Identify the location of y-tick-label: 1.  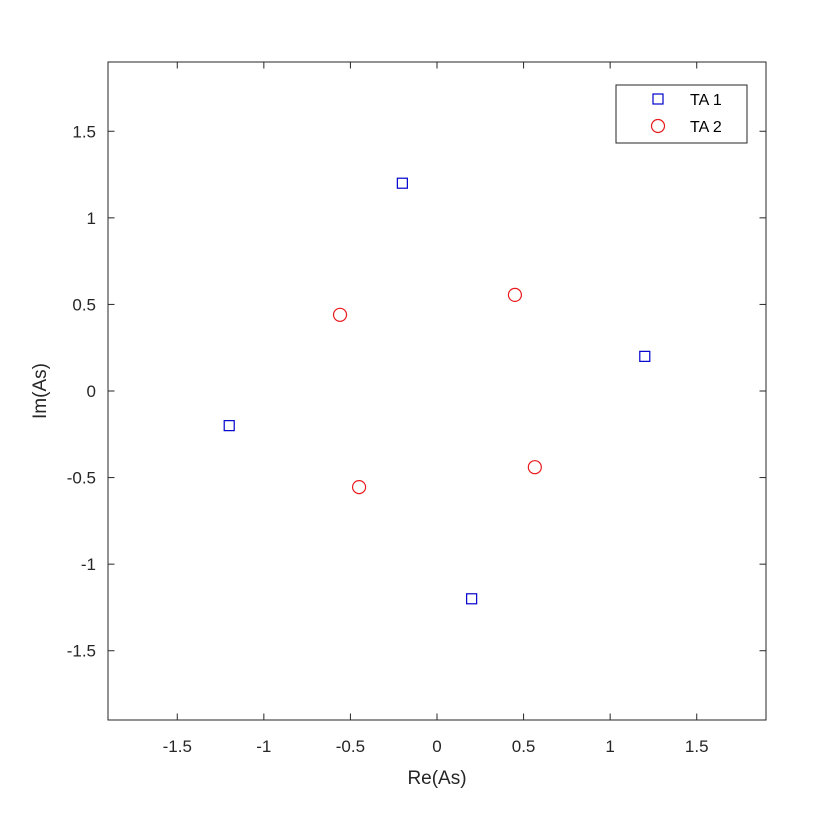
(91, 218).